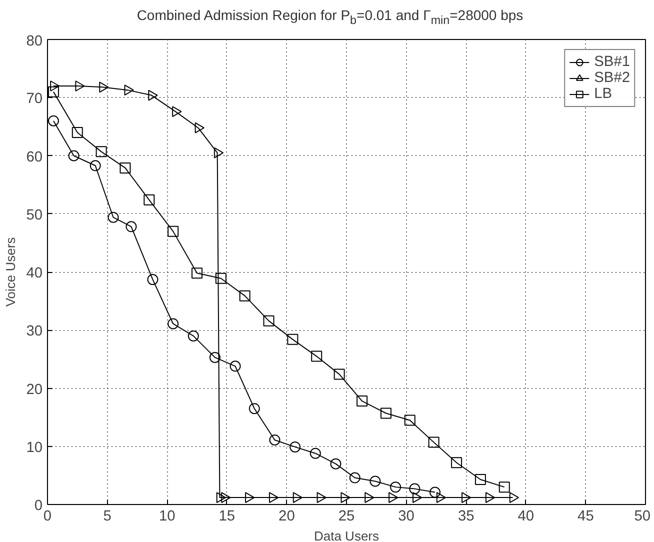 This screenshot has height=542, width=654. Describe the element at coordinates (642, 516) in the screenshot. I see `x-tick-label: 50` at that location.